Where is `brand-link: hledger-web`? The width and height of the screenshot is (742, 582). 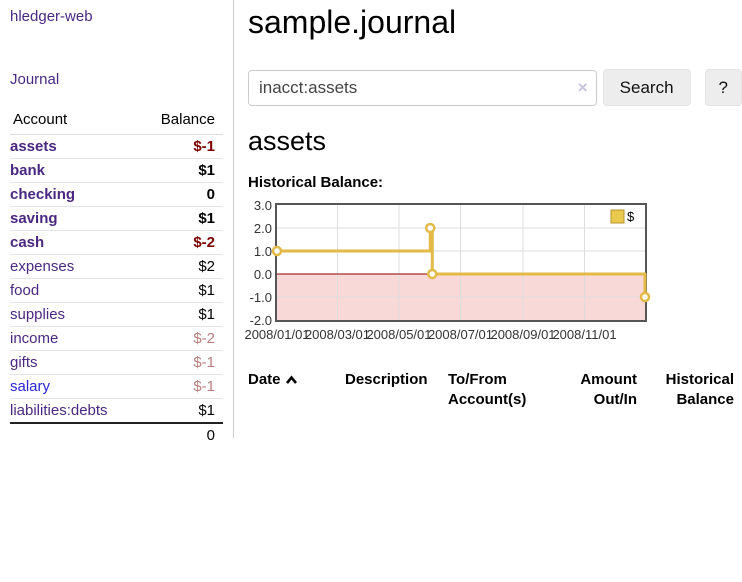 brand-link: hledger-web is located at coordinates (51, 16).